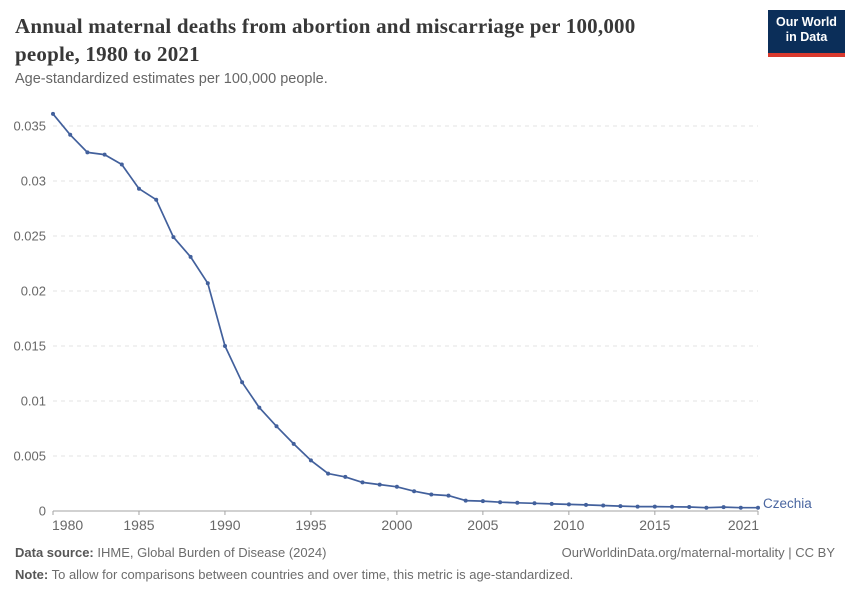 This screenshot has height=600, width=850. Describe the element at coordinates (654, 525) in the screenshot. I see `x-tick-label: 2015` at that location.